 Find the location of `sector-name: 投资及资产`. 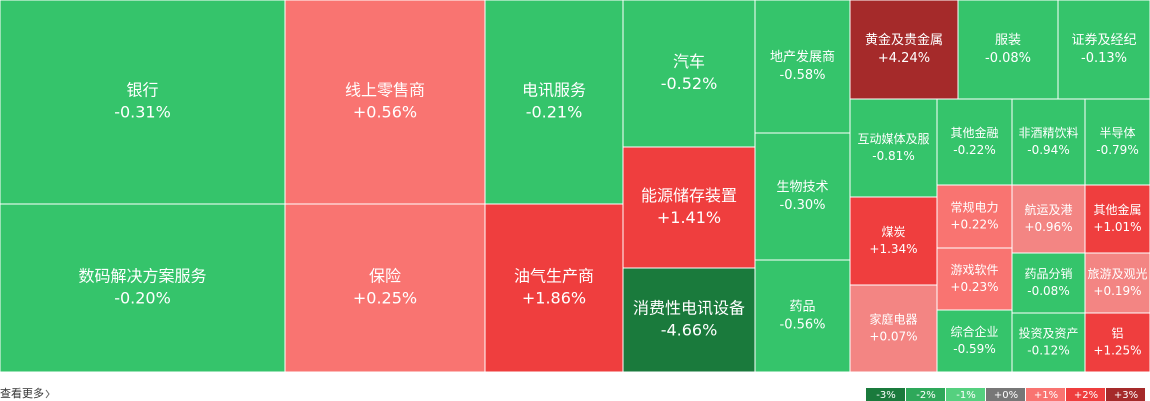

sector-name: 投资及资产 is located at coordinates (1048, 333).